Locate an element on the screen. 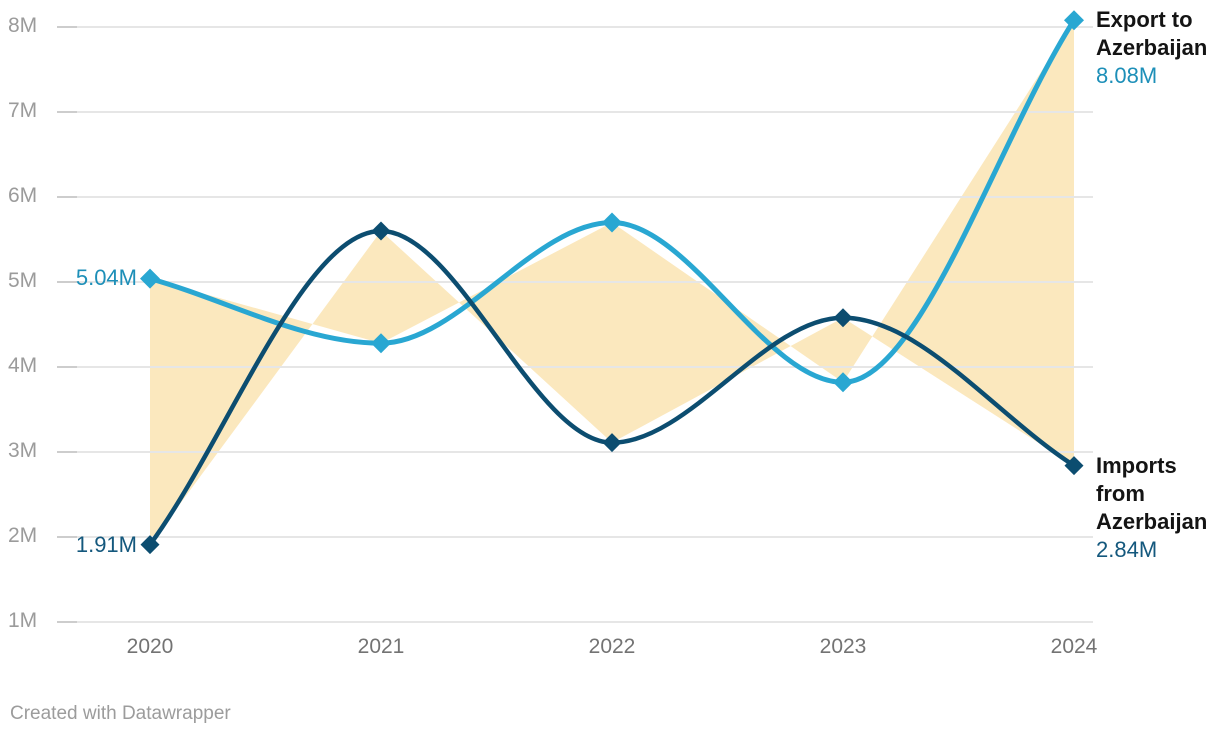 The image size is (1220, 738). series-end-label-export: Export to Azerbaijan 8.08M is located at coordinates (1156, 48).